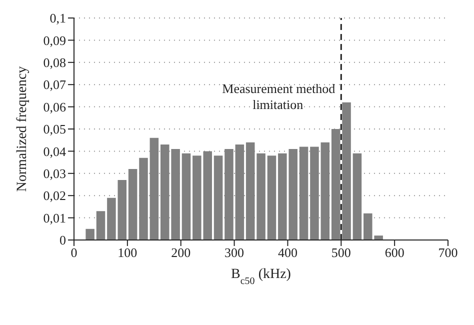 The width and height of the screenshot is (474, 325). I want to click on y-axis-title: Normalized frequency, so click(22, 129).